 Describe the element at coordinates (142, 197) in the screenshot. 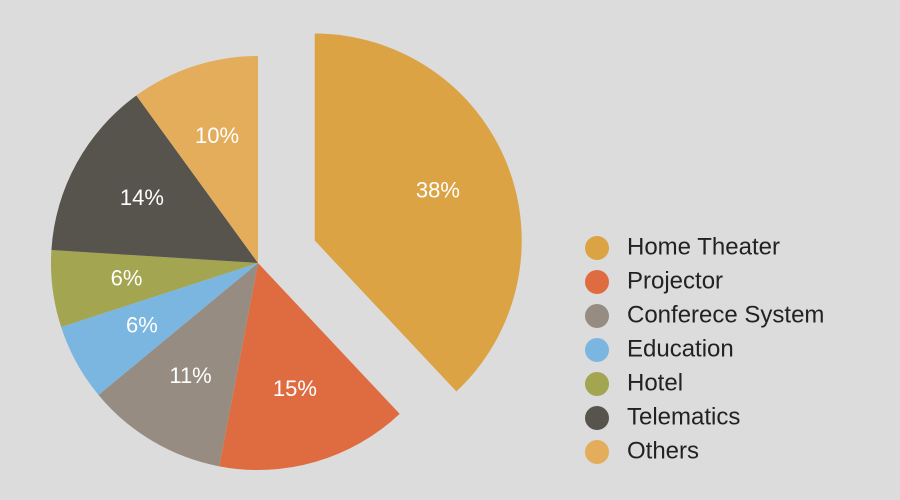

I see `slice-label: 14%` at that location.